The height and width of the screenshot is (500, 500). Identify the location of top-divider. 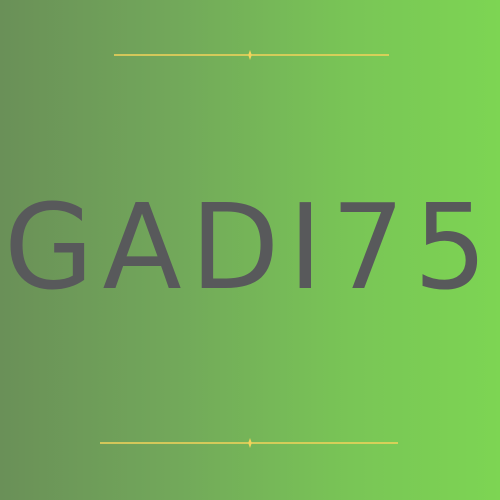
(250, 55).